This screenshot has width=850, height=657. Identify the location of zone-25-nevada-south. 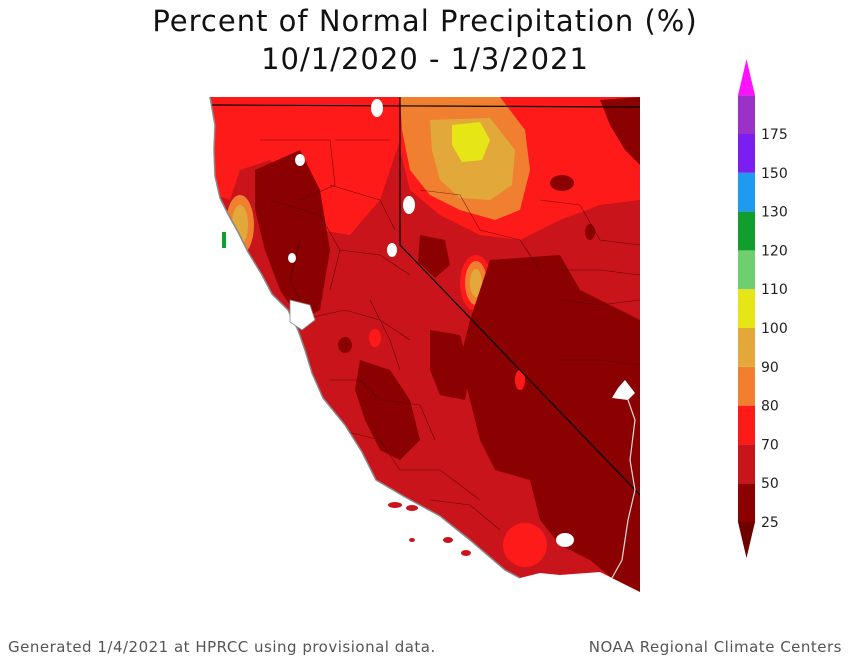
(550, 423).